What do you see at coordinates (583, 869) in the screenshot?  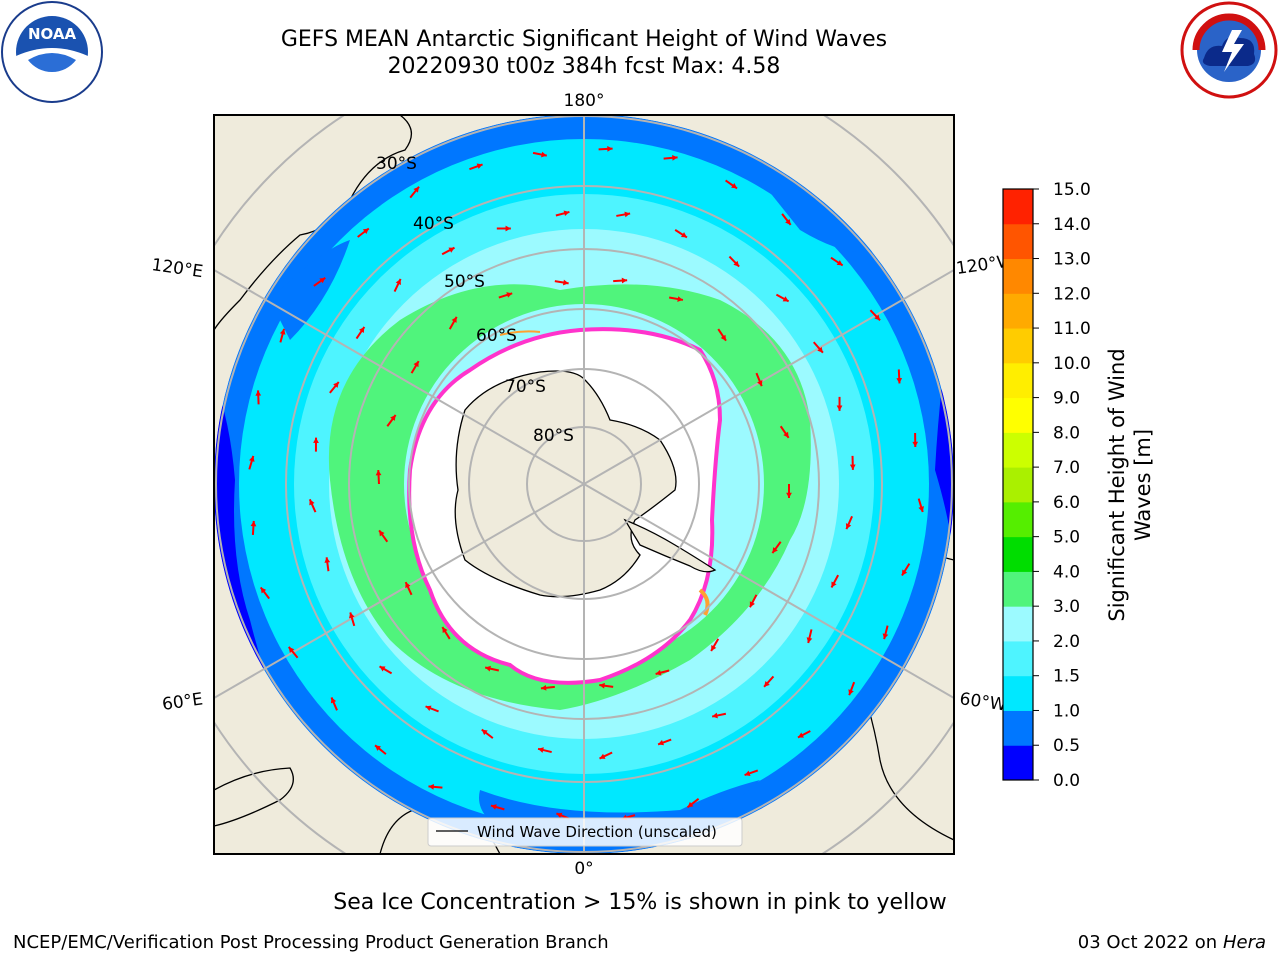 I see `lon-label-0: 0°` at bounding box center [583, 869].